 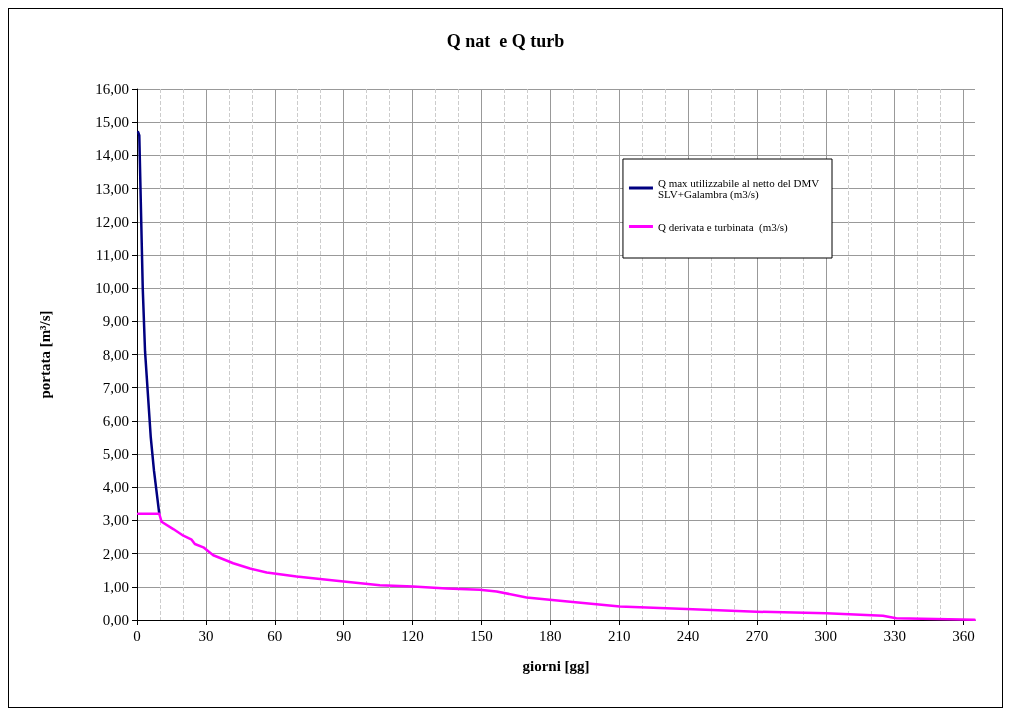 I want to click on x-tick-label: 270, so click(x=757, y=635).